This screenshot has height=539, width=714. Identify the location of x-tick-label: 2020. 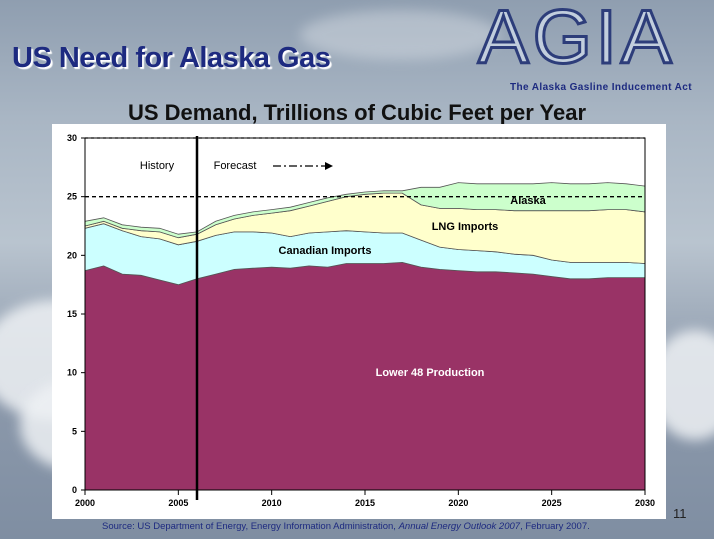
(458, 503).